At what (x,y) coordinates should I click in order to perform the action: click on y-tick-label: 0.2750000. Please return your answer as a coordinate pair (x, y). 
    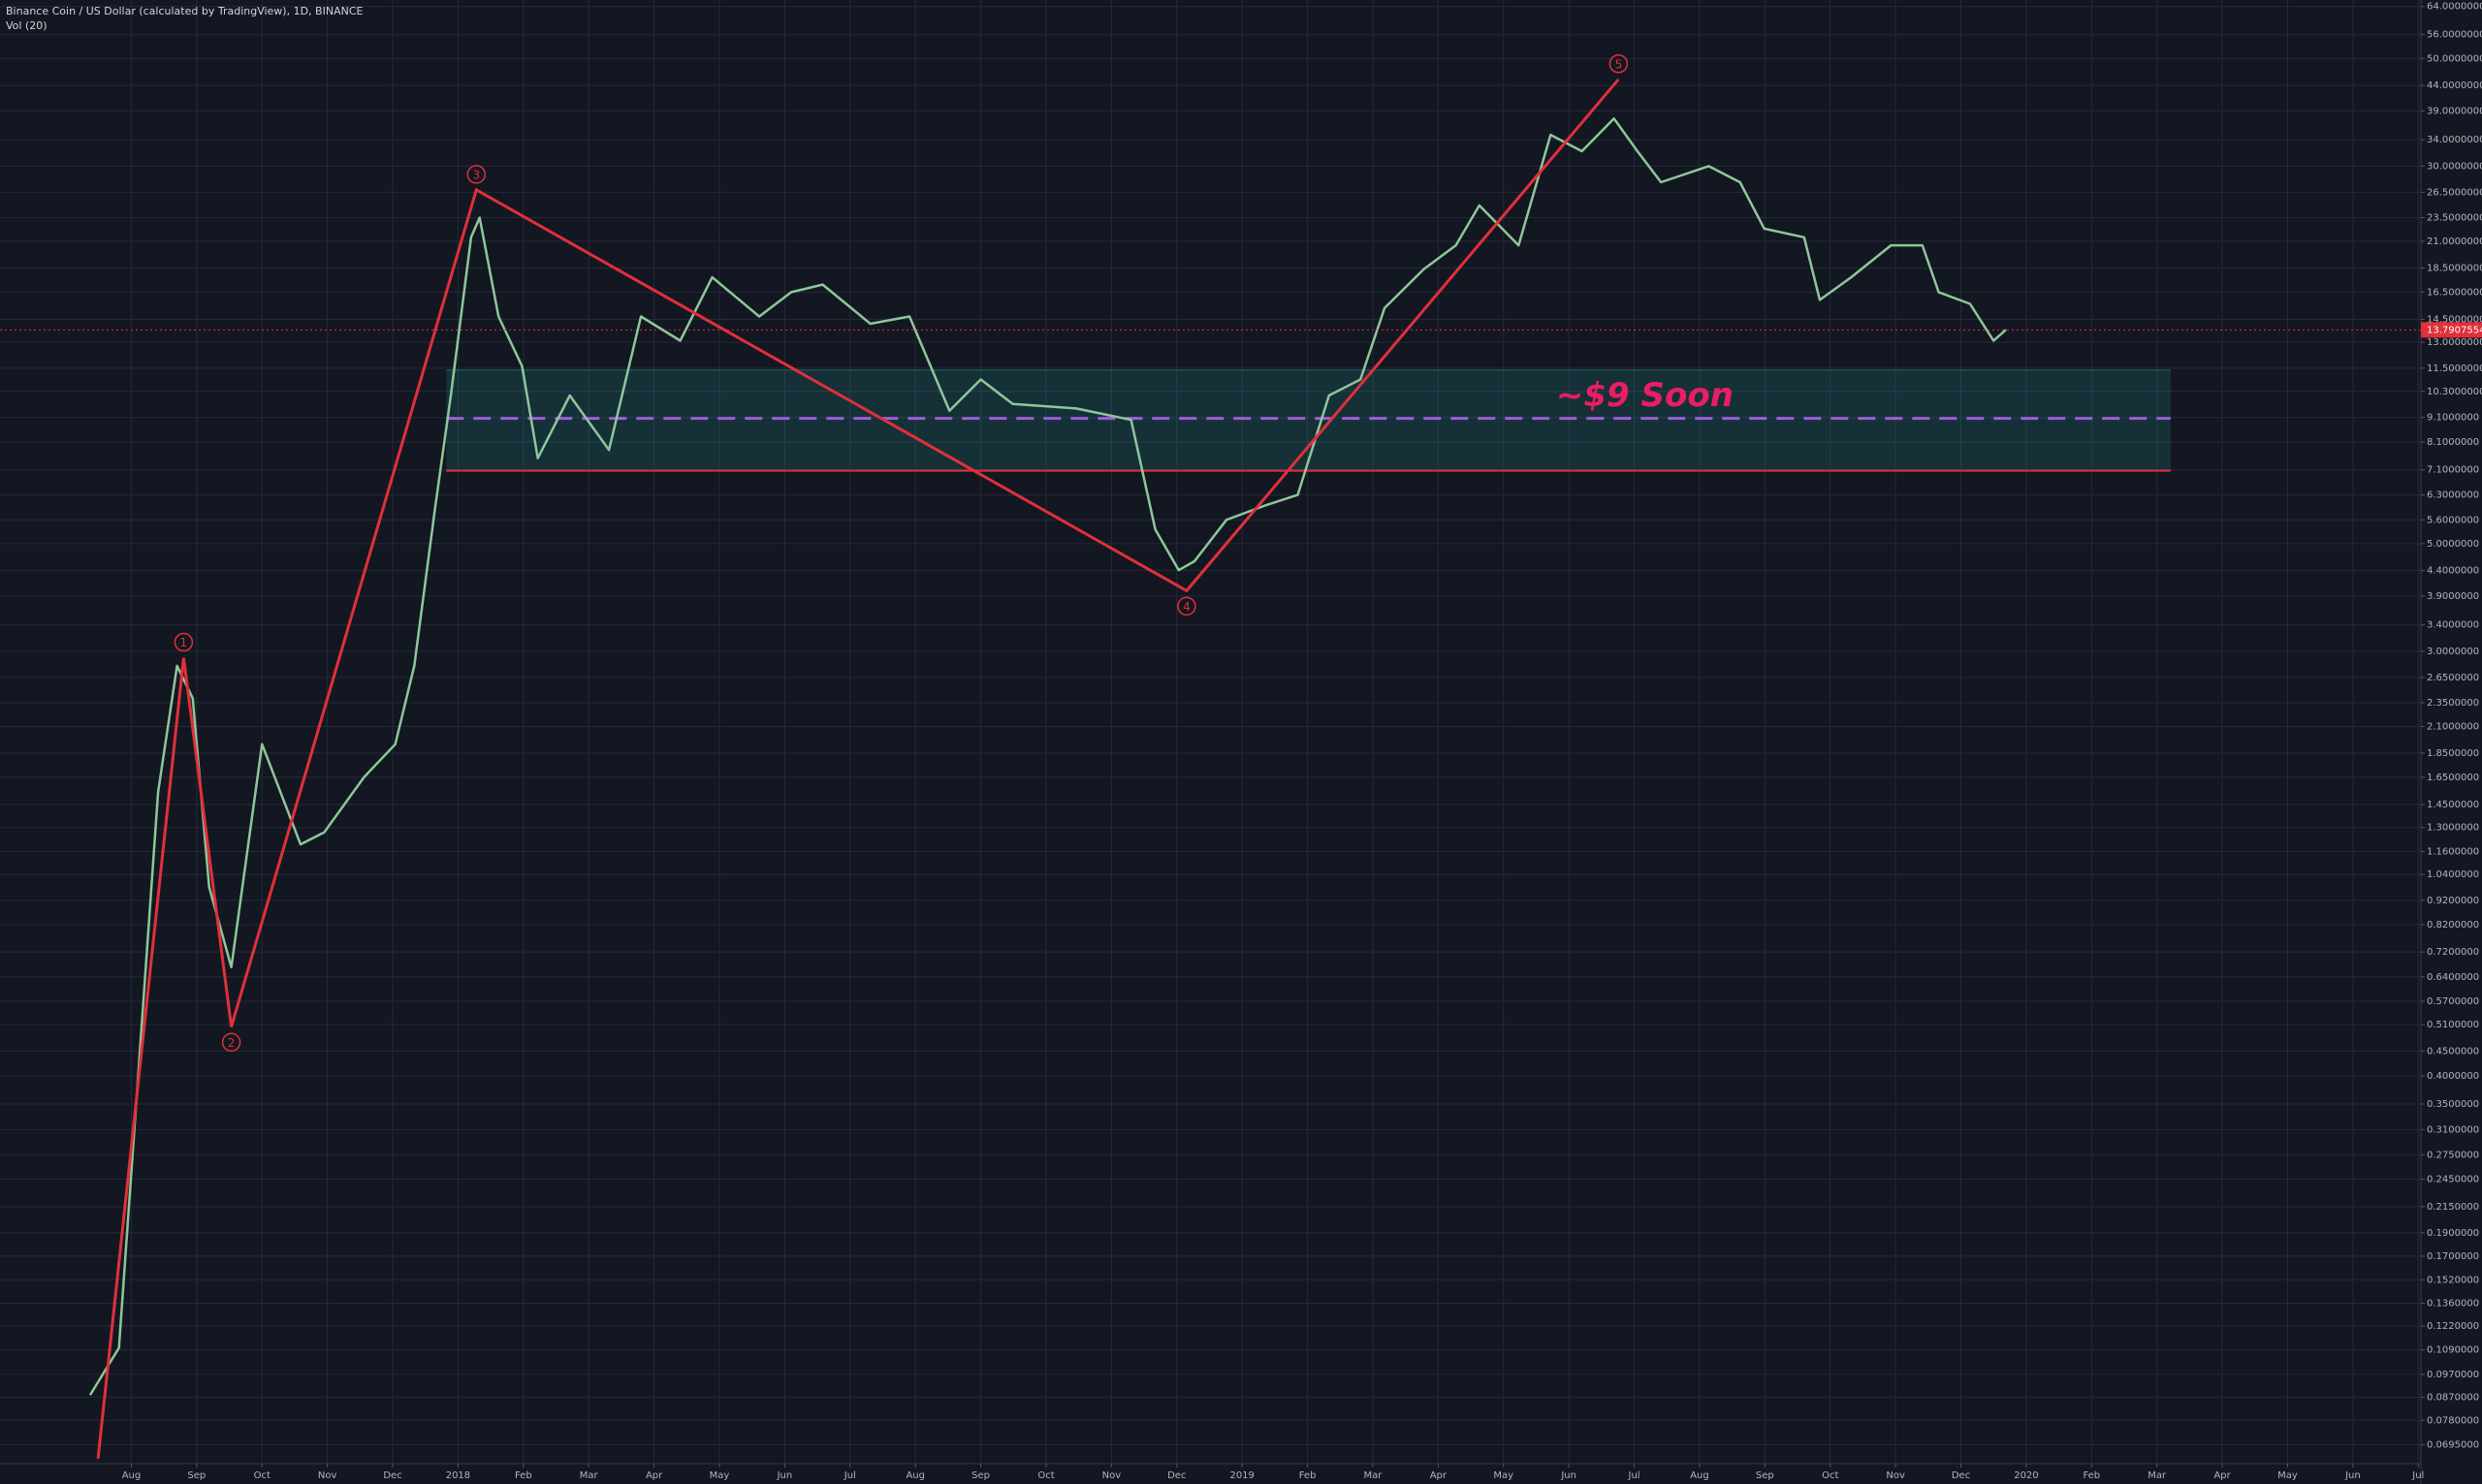
    Looking at the image, I should click on (2453, 1155).